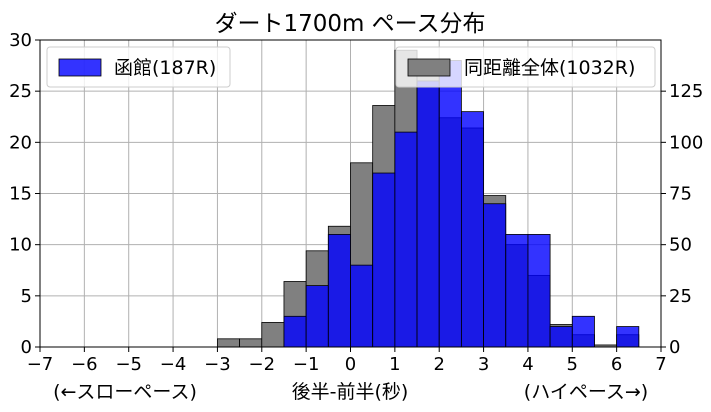 This screenshot has width=711, height=412. Describe the element at coordinates (173, 364) in the screenshot. I see `x-tick-label-3: −4` at that location.